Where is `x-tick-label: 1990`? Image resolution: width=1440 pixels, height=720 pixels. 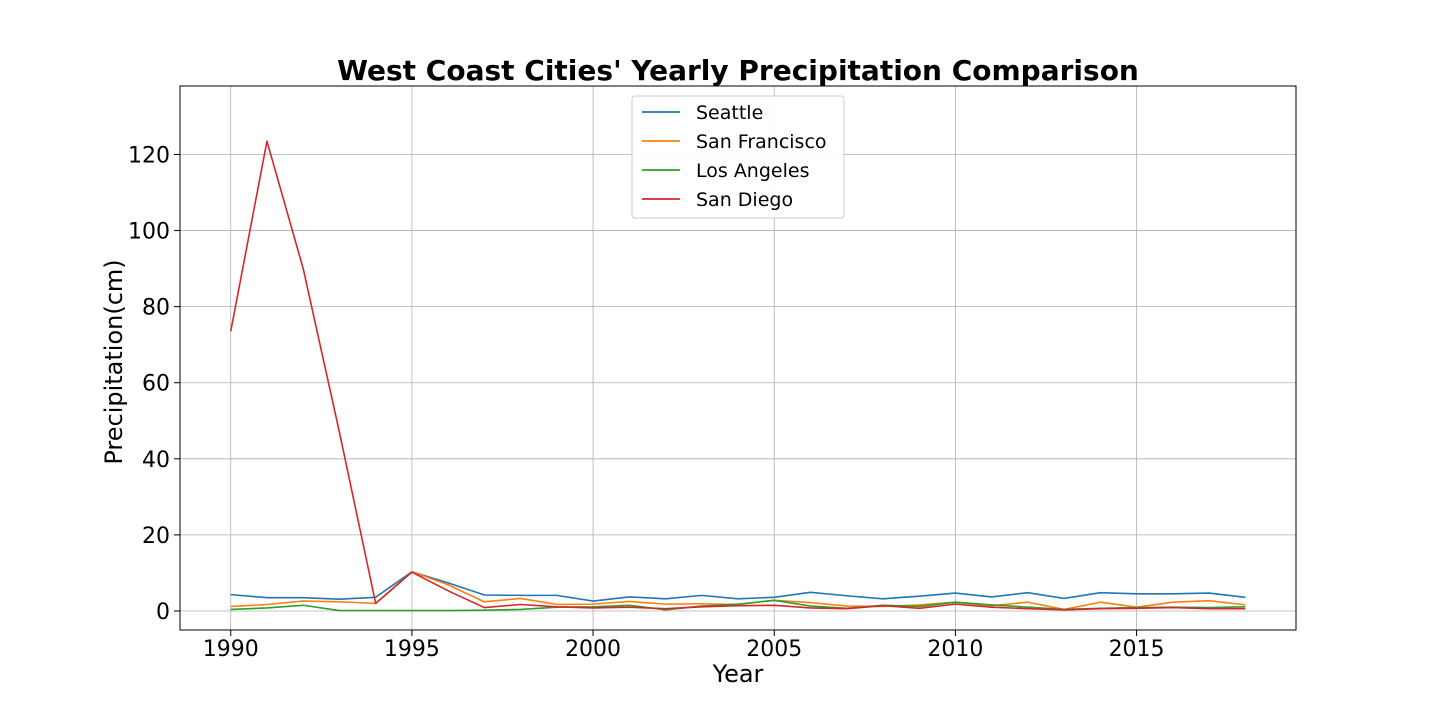 x-tick-label: 1990 is located at coordinates (231, 649).